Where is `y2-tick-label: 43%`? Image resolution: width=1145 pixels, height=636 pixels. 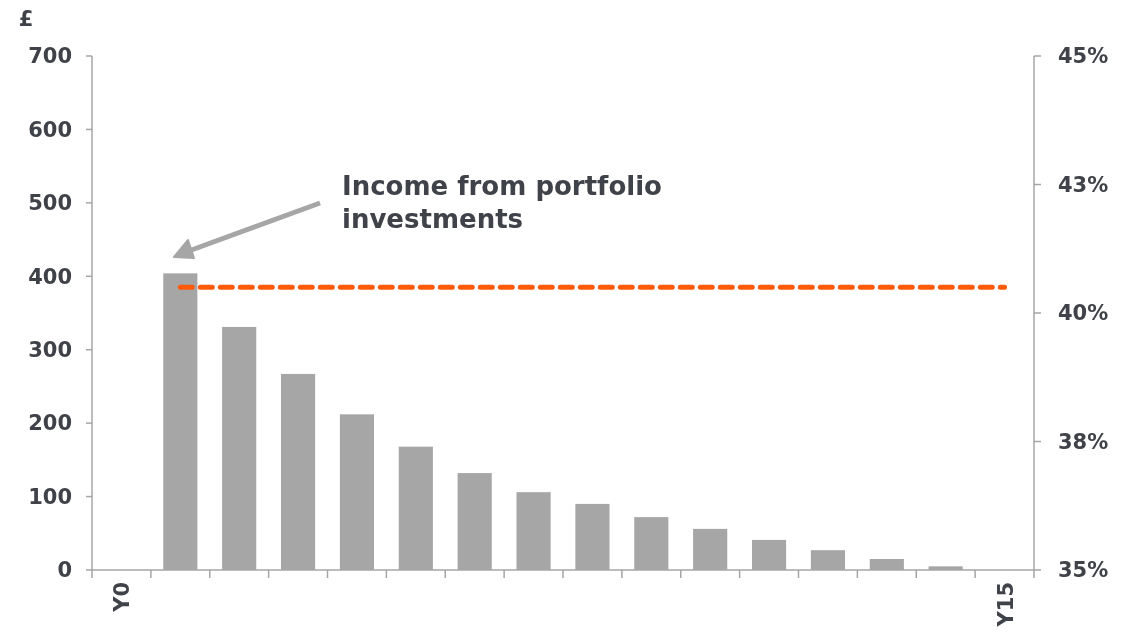 y2-tick-label: 43% is located at coordinates (1083, 184).